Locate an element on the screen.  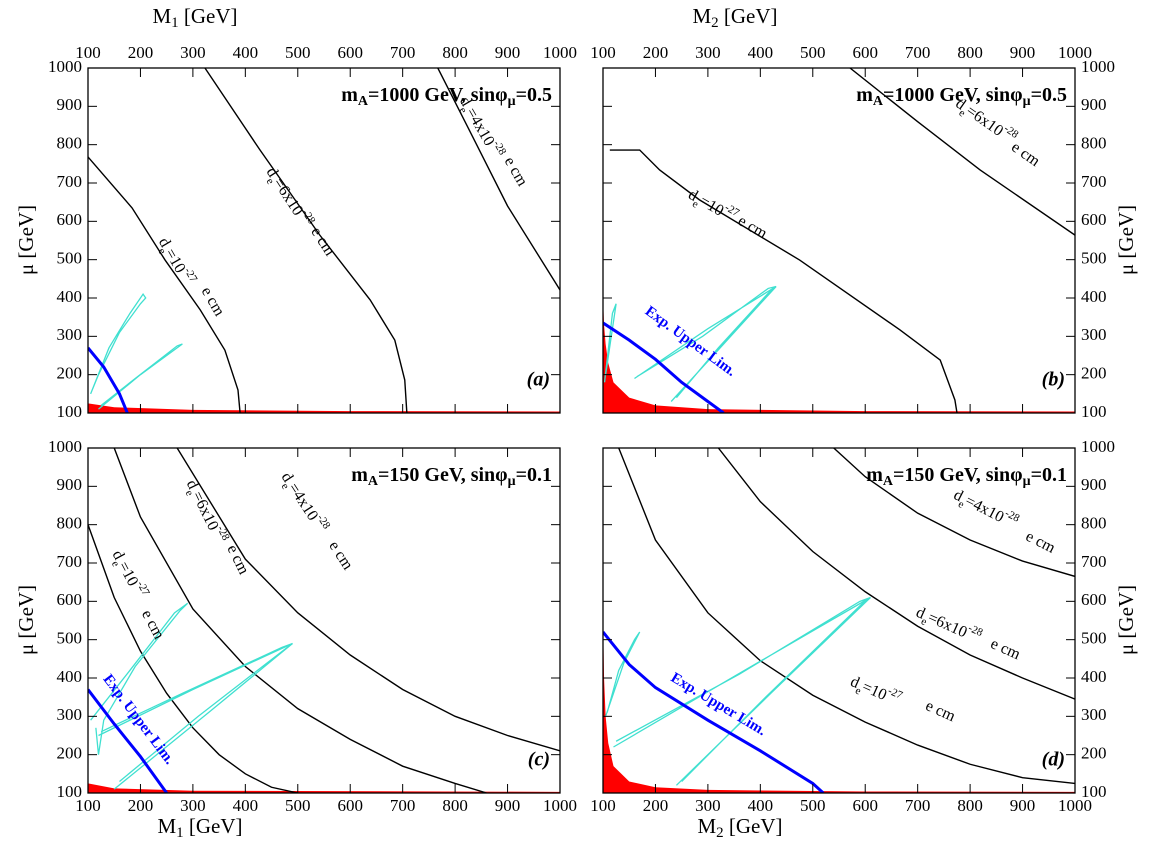
y-tick-label: 900 is located at coordinates (70, 484).